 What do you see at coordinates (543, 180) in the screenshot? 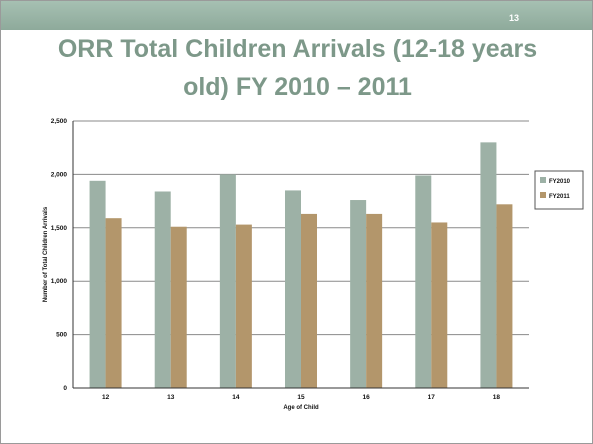
I see `legend-swatch-fy2010` at bounding box center [543, 180].